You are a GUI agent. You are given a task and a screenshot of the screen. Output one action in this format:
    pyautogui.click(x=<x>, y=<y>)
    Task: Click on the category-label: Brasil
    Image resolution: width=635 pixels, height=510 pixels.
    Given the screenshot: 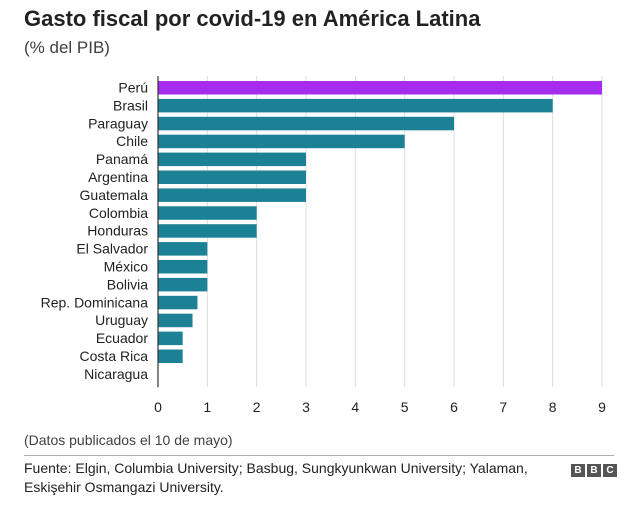 What is the action you would take?
    pyautogui.click(x=130, y=105)
    